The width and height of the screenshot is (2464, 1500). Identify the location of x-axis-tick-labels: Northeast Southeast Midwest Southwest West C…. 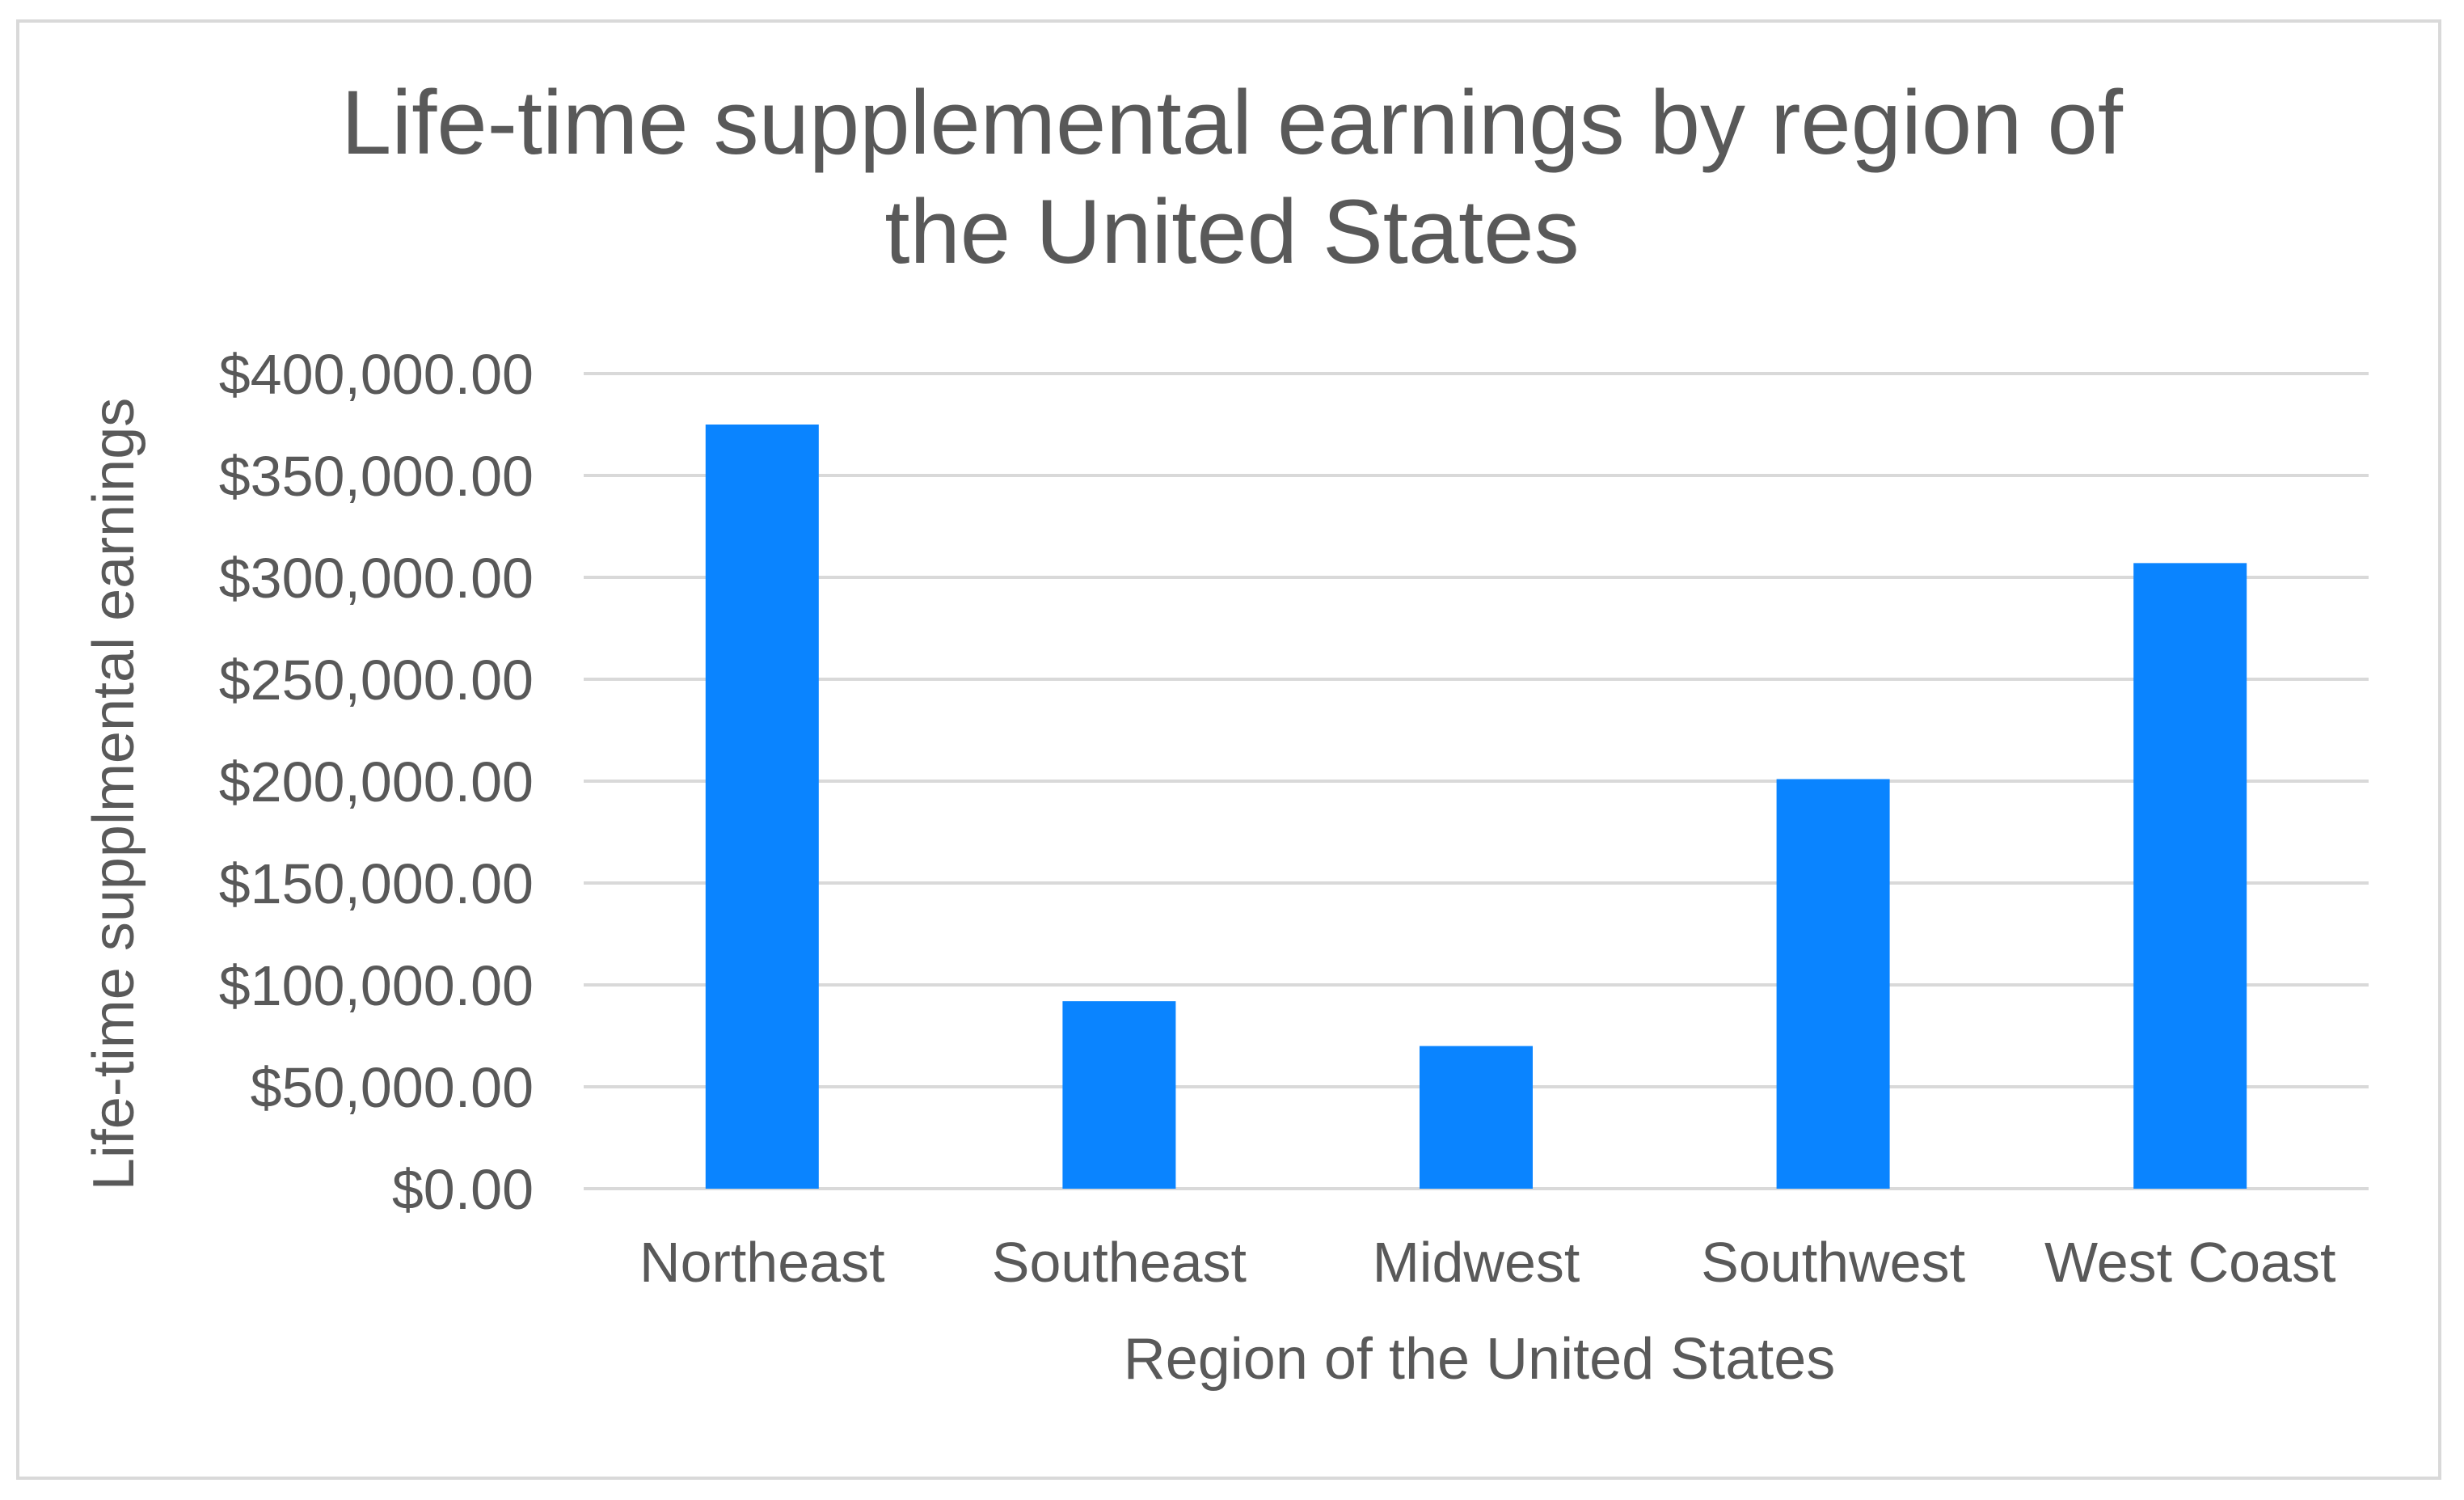
(1487, 1262).